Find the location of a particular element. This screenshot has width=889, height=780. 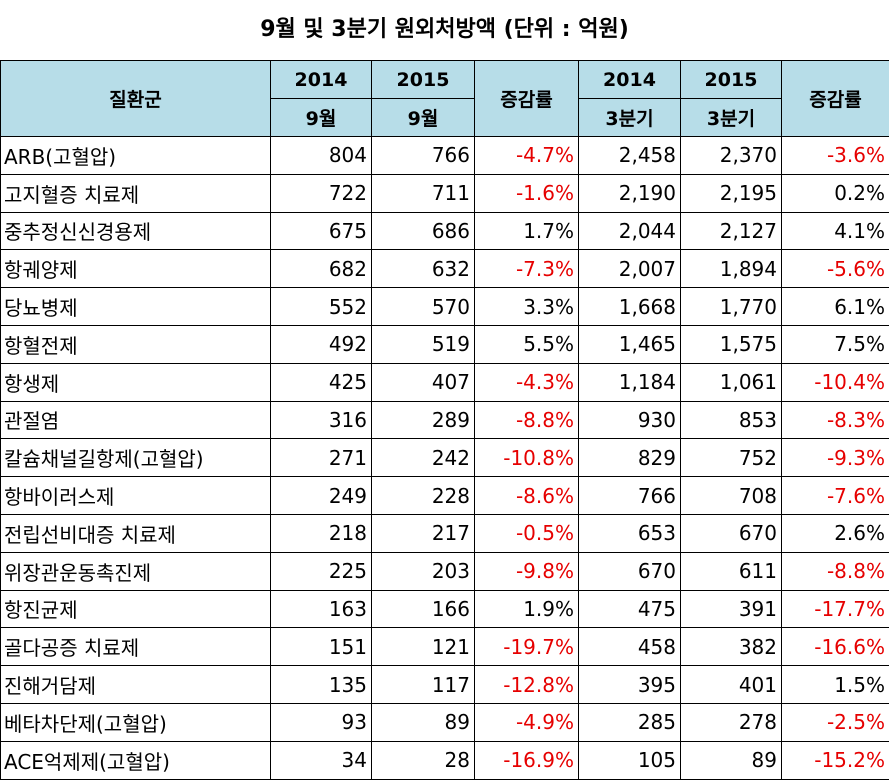

cell-month-change: -7.3% is located at coordinates (526, 269).